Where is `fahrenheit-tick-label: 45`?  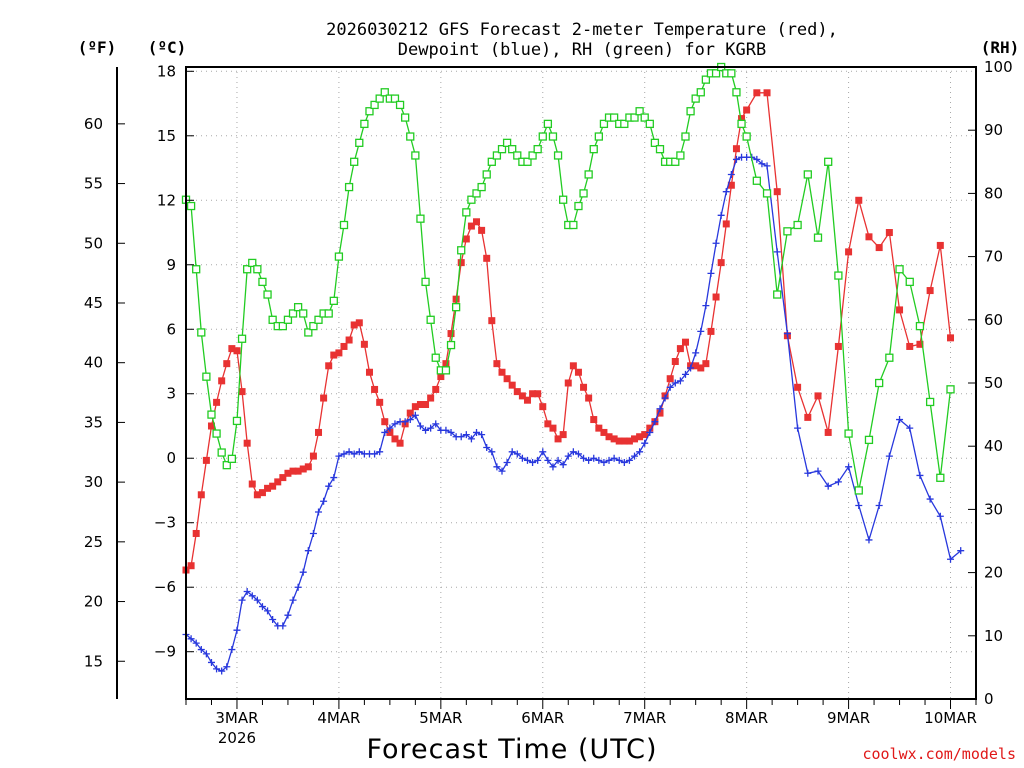 fahrenheit-tick-label: 45 is located at coordinates (93, 303).